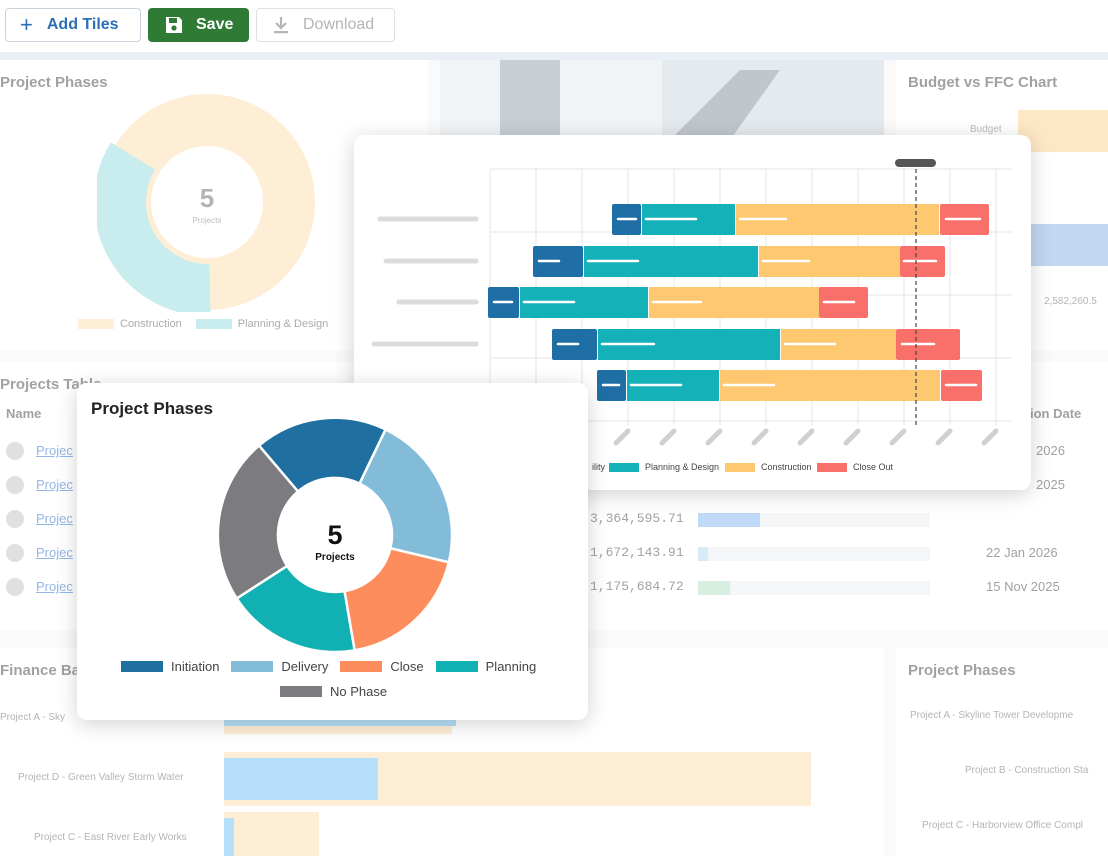 This screenshot has height=856, width=1108. Describe the element at coordinates (737, 302) in the screenshot. I see `gantt-bar-labels` at that location.